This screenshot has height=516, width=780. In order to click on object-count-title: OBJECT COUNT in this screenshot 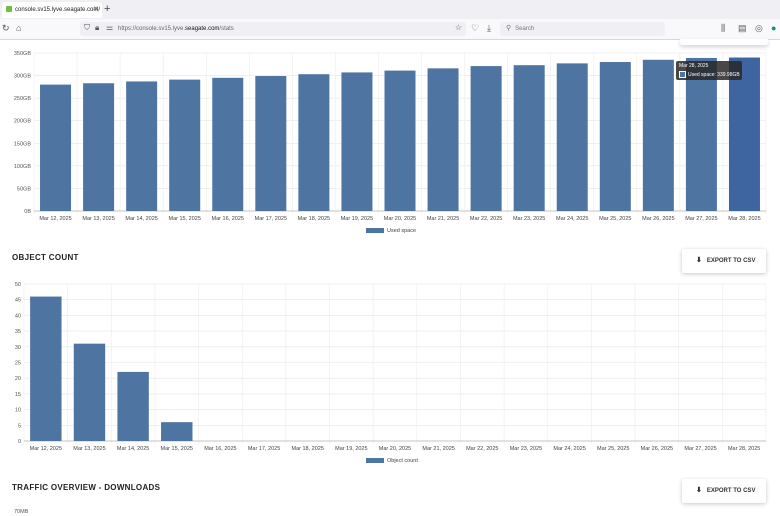, I will do `click(45, 257)`.